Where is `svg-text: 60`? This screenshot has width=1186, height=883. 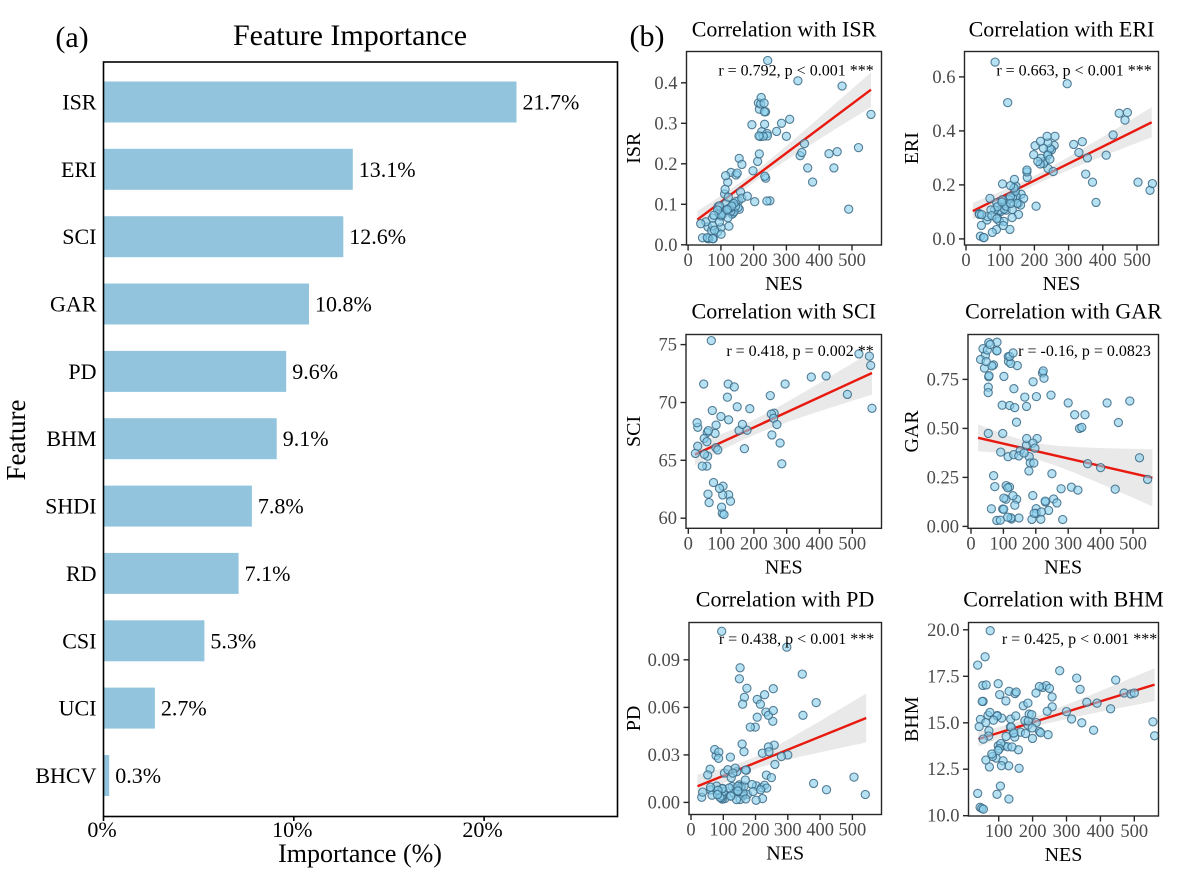 svg-text: 60 is located at coordinates (668, 519).